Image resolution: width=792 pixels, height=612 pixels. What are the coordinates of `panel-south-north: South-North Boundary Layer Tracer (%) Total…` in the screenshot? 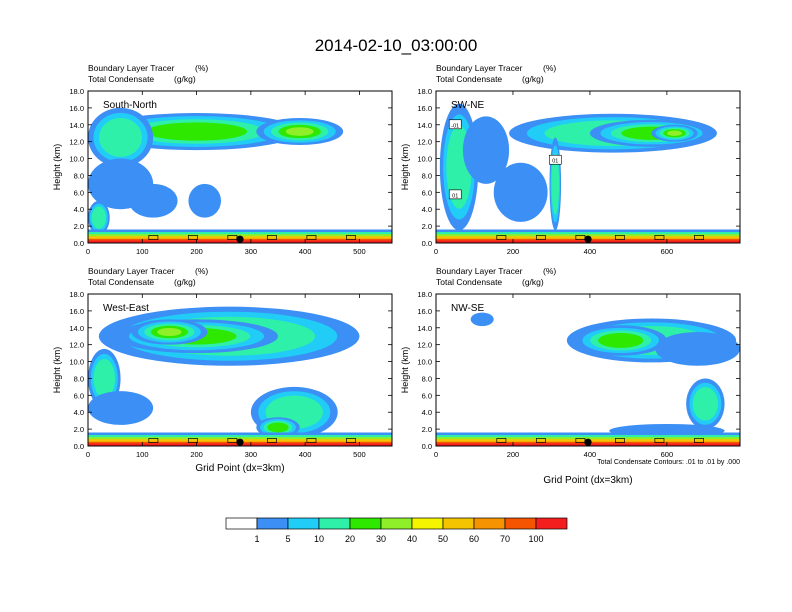 It's located at (222, 159).